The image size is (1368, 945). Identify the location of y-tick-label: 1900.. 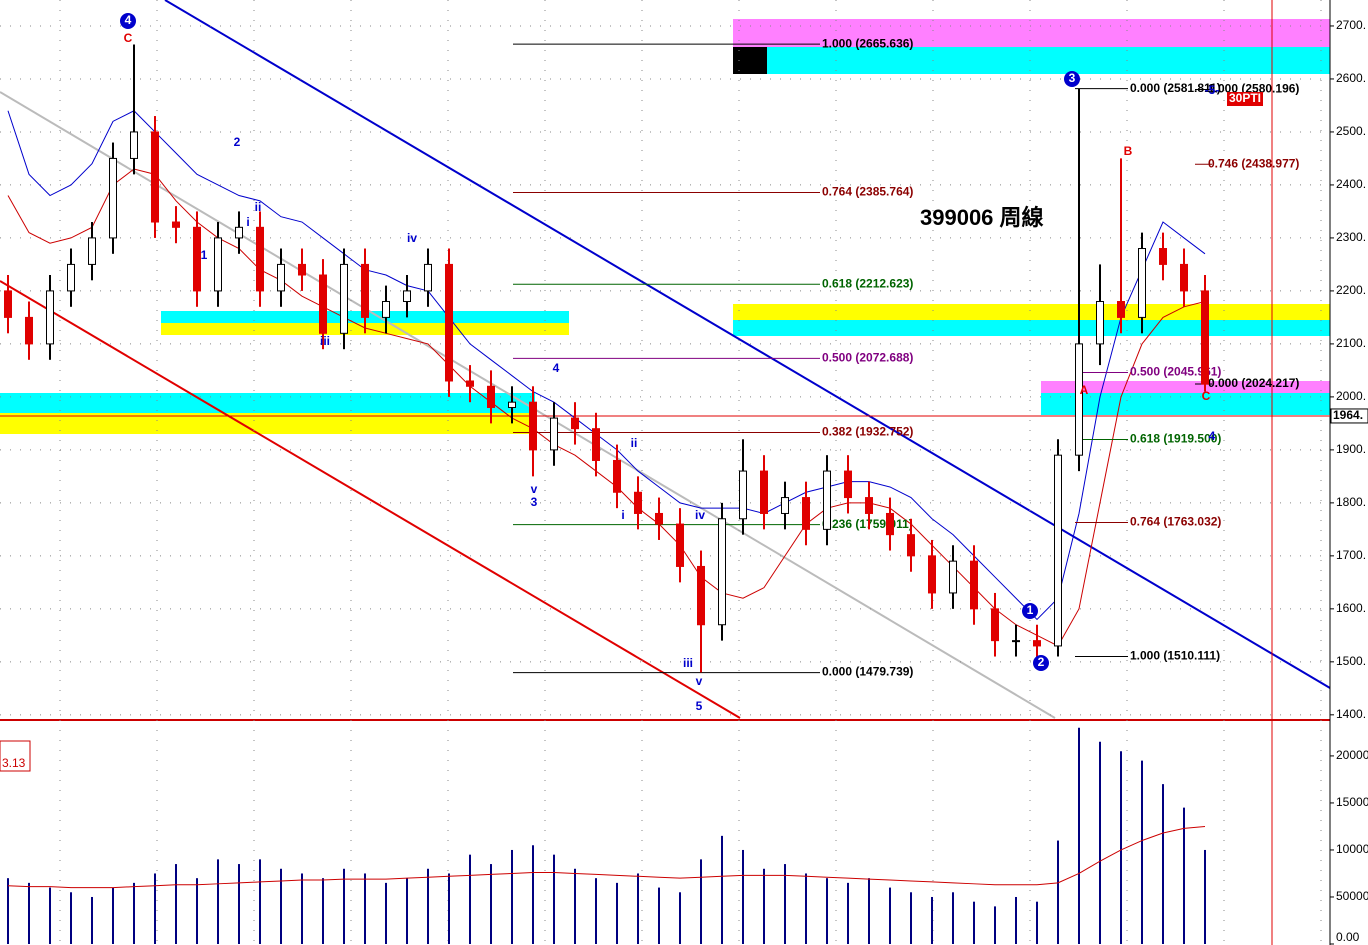
(1351, 449).